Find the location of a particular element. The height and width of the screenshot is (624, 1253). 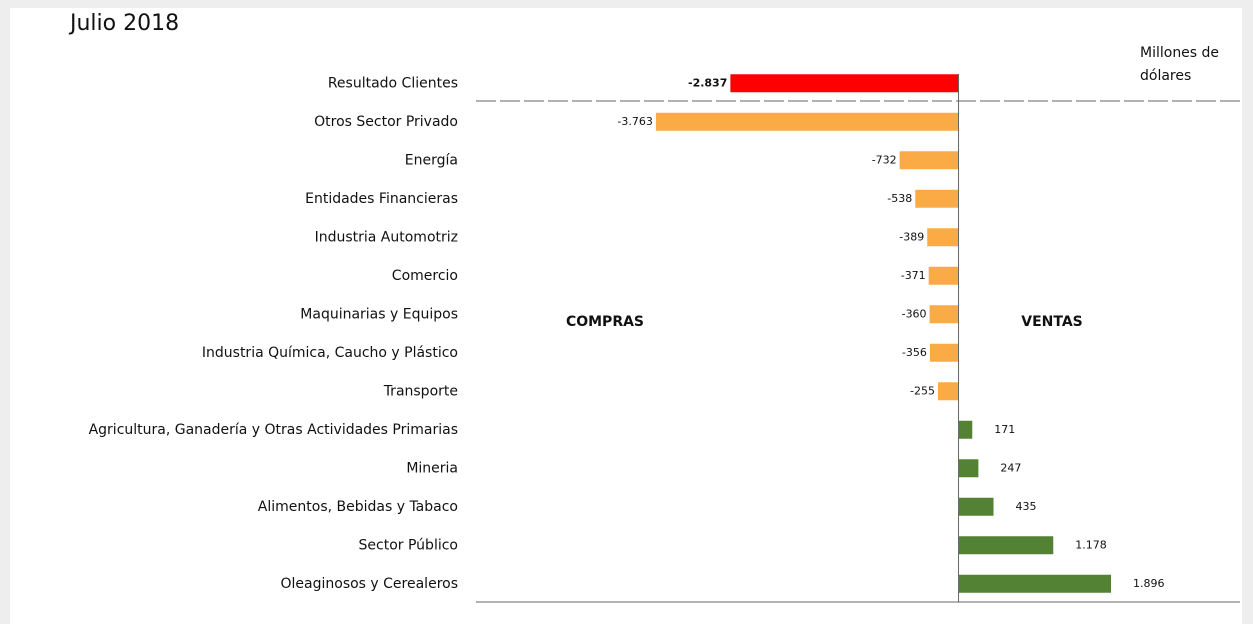

annotation: COMPRAS is located at coordinates (605, 322).